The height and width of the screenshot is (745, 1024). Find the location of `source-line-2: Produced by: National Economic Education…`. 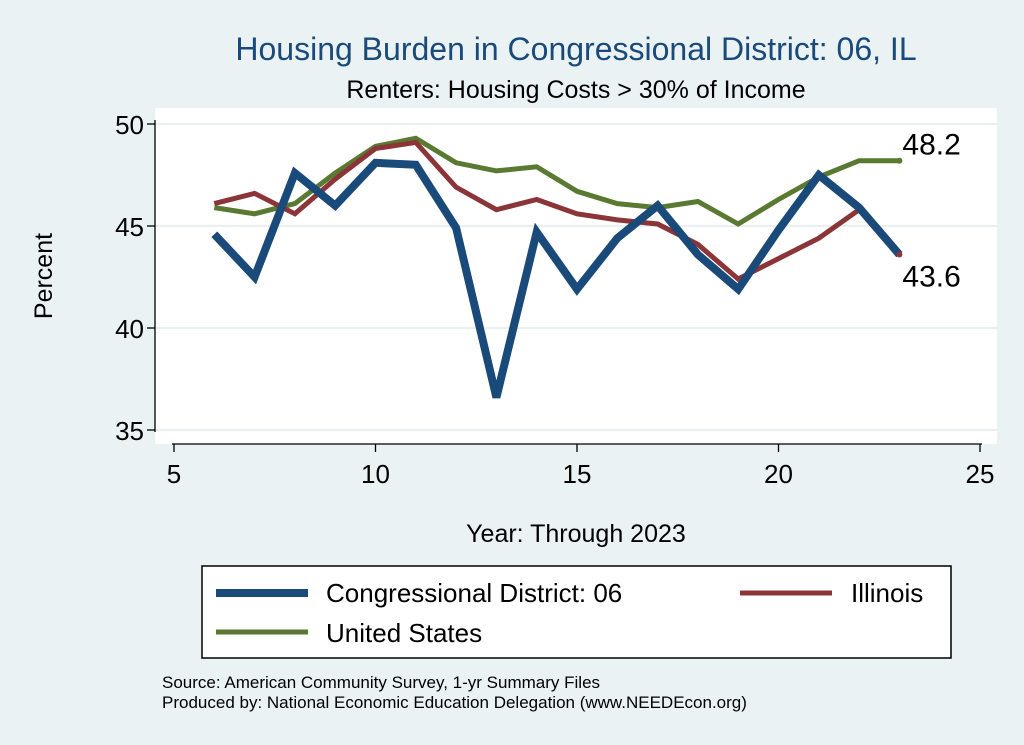

source-line-2: Produced by: National Economic Education… is located at coordinates (454, 702).